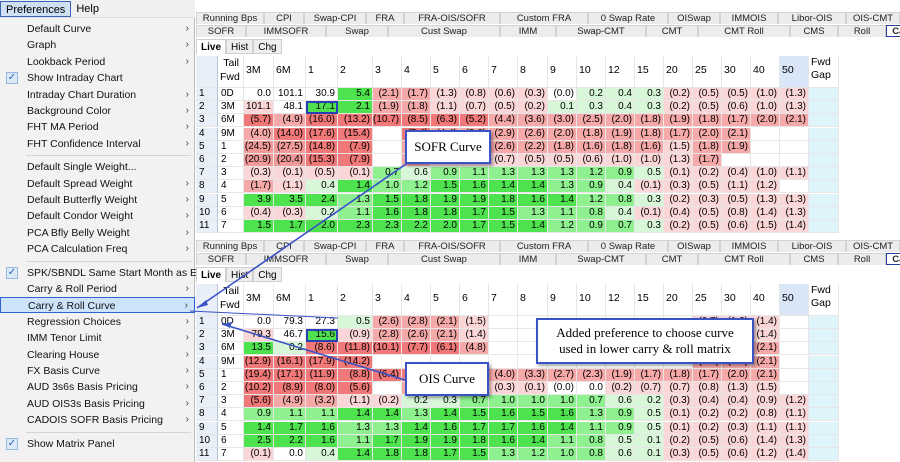  Describe the element at coordinates (259, 72) in the screenshot. I see `column-header: 3M` at that location.